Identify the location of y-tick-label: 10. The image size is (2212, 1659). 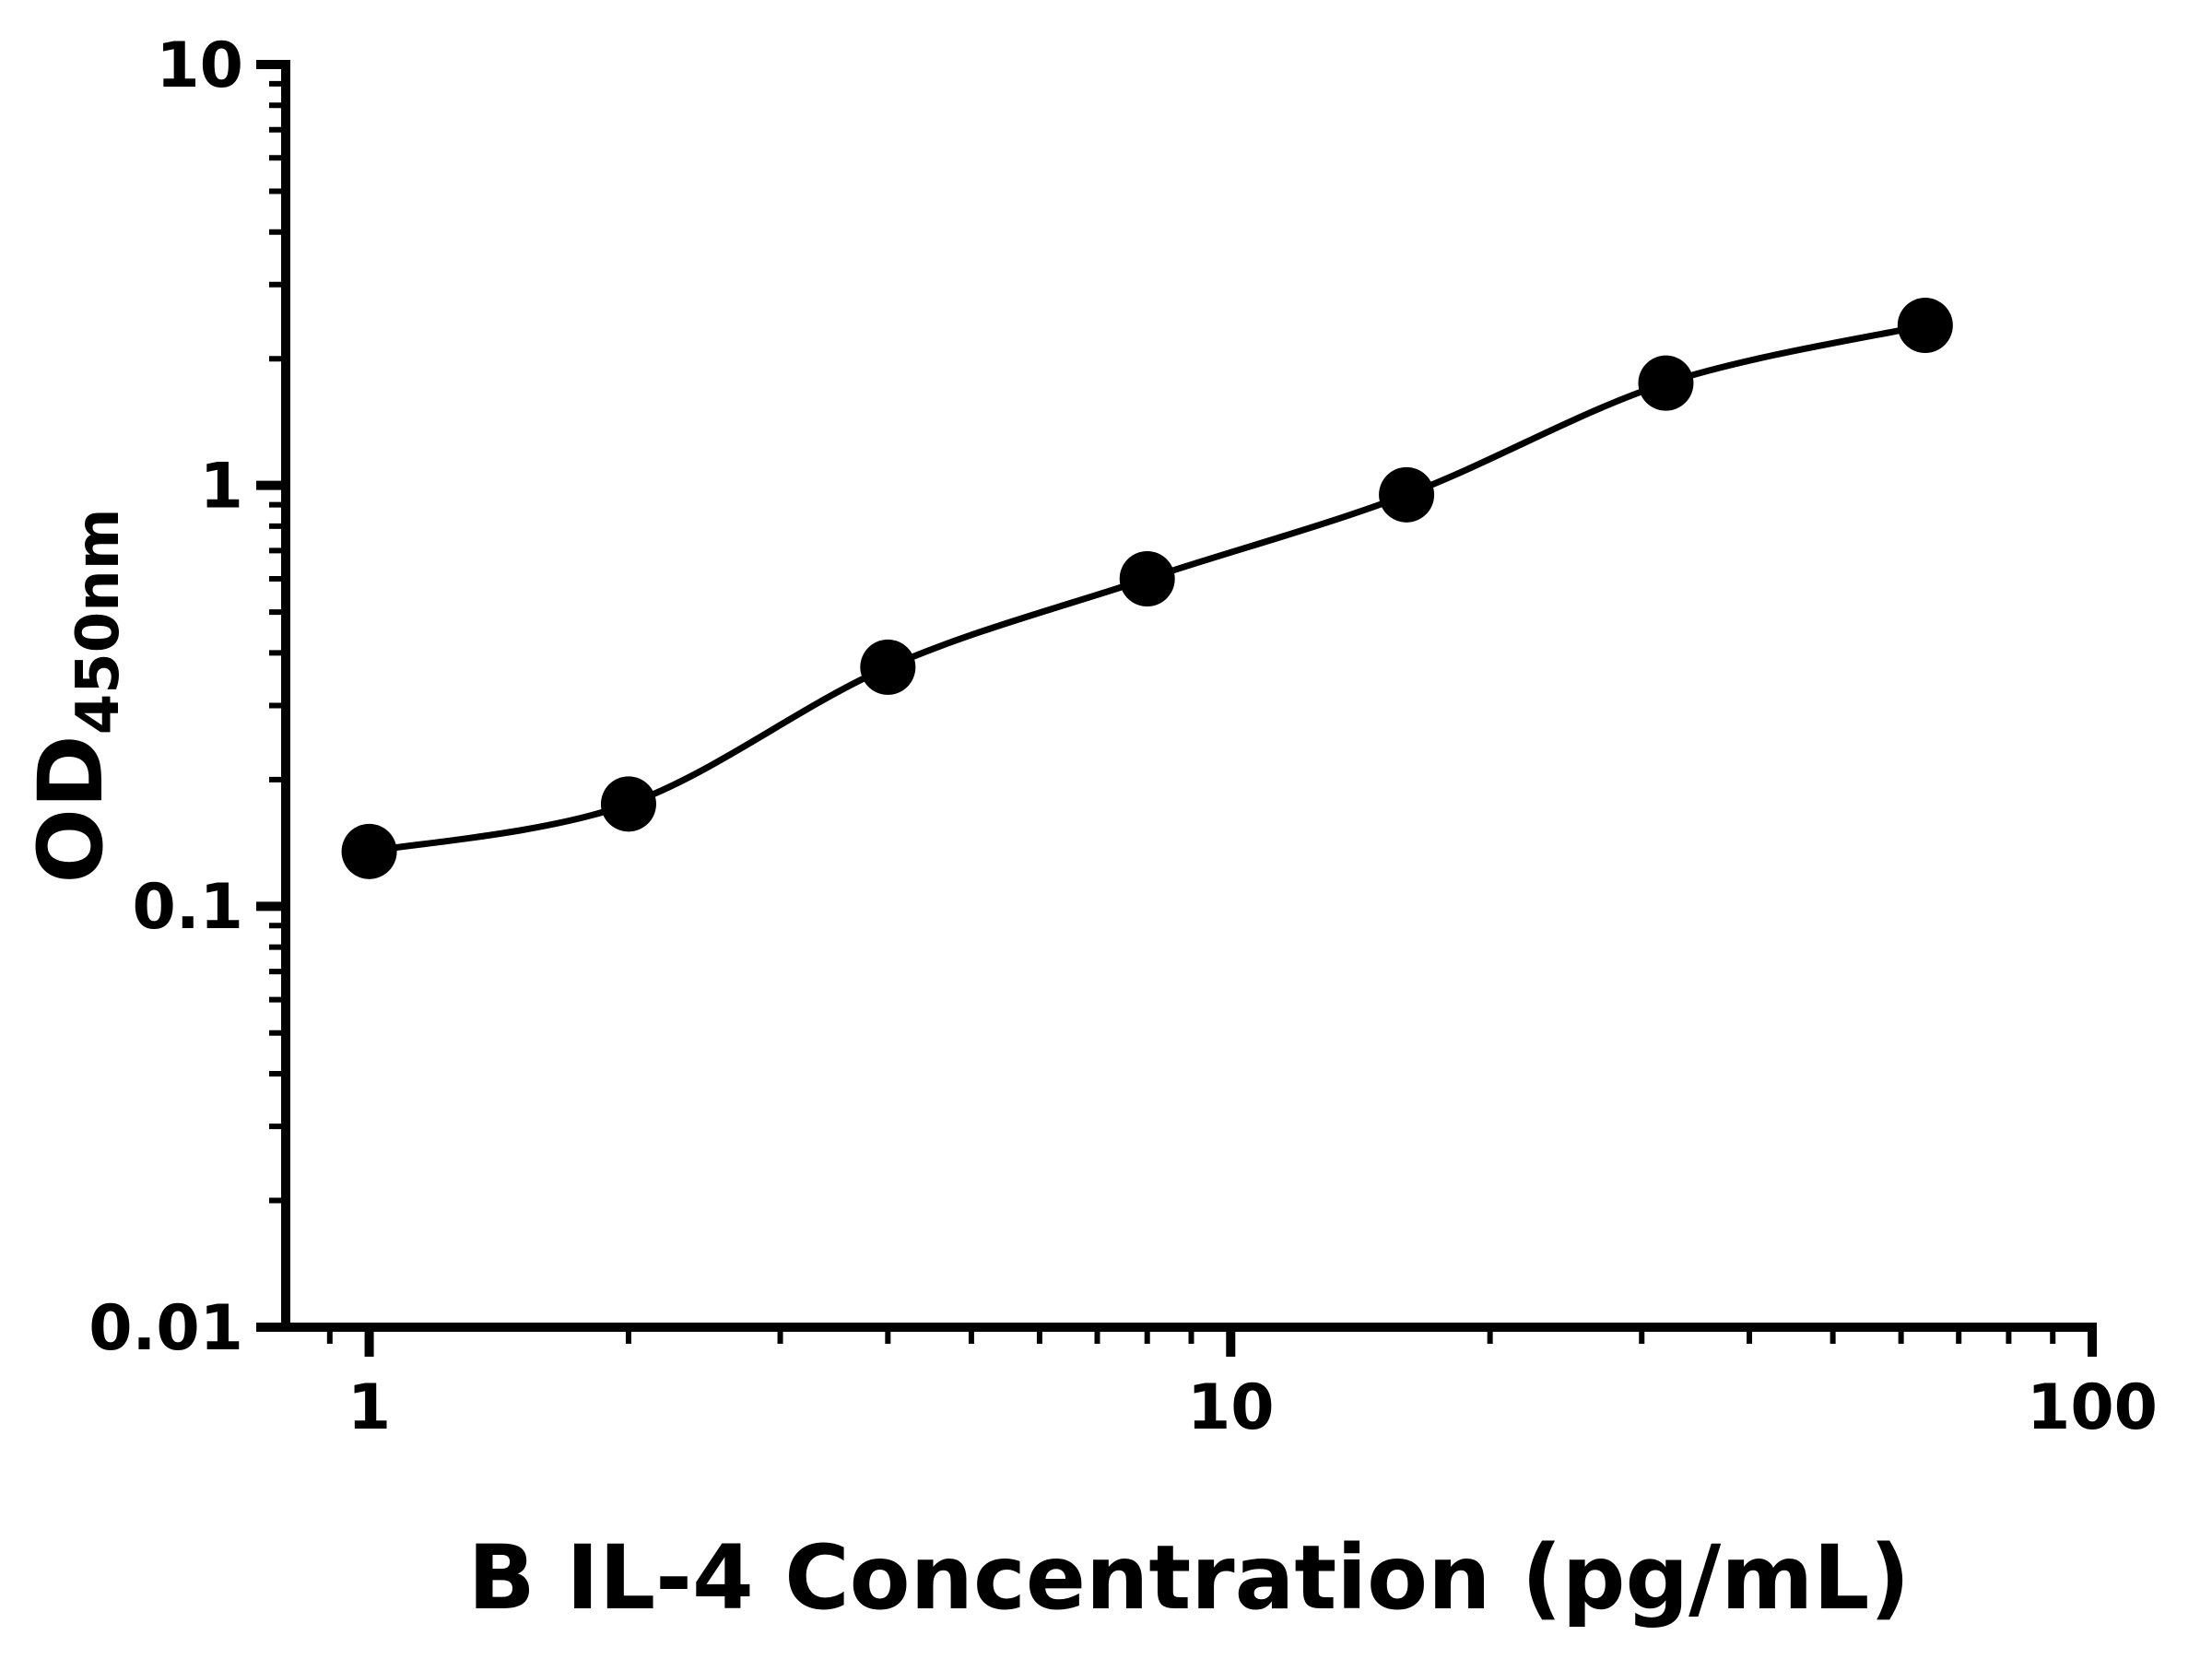
(199, 65).